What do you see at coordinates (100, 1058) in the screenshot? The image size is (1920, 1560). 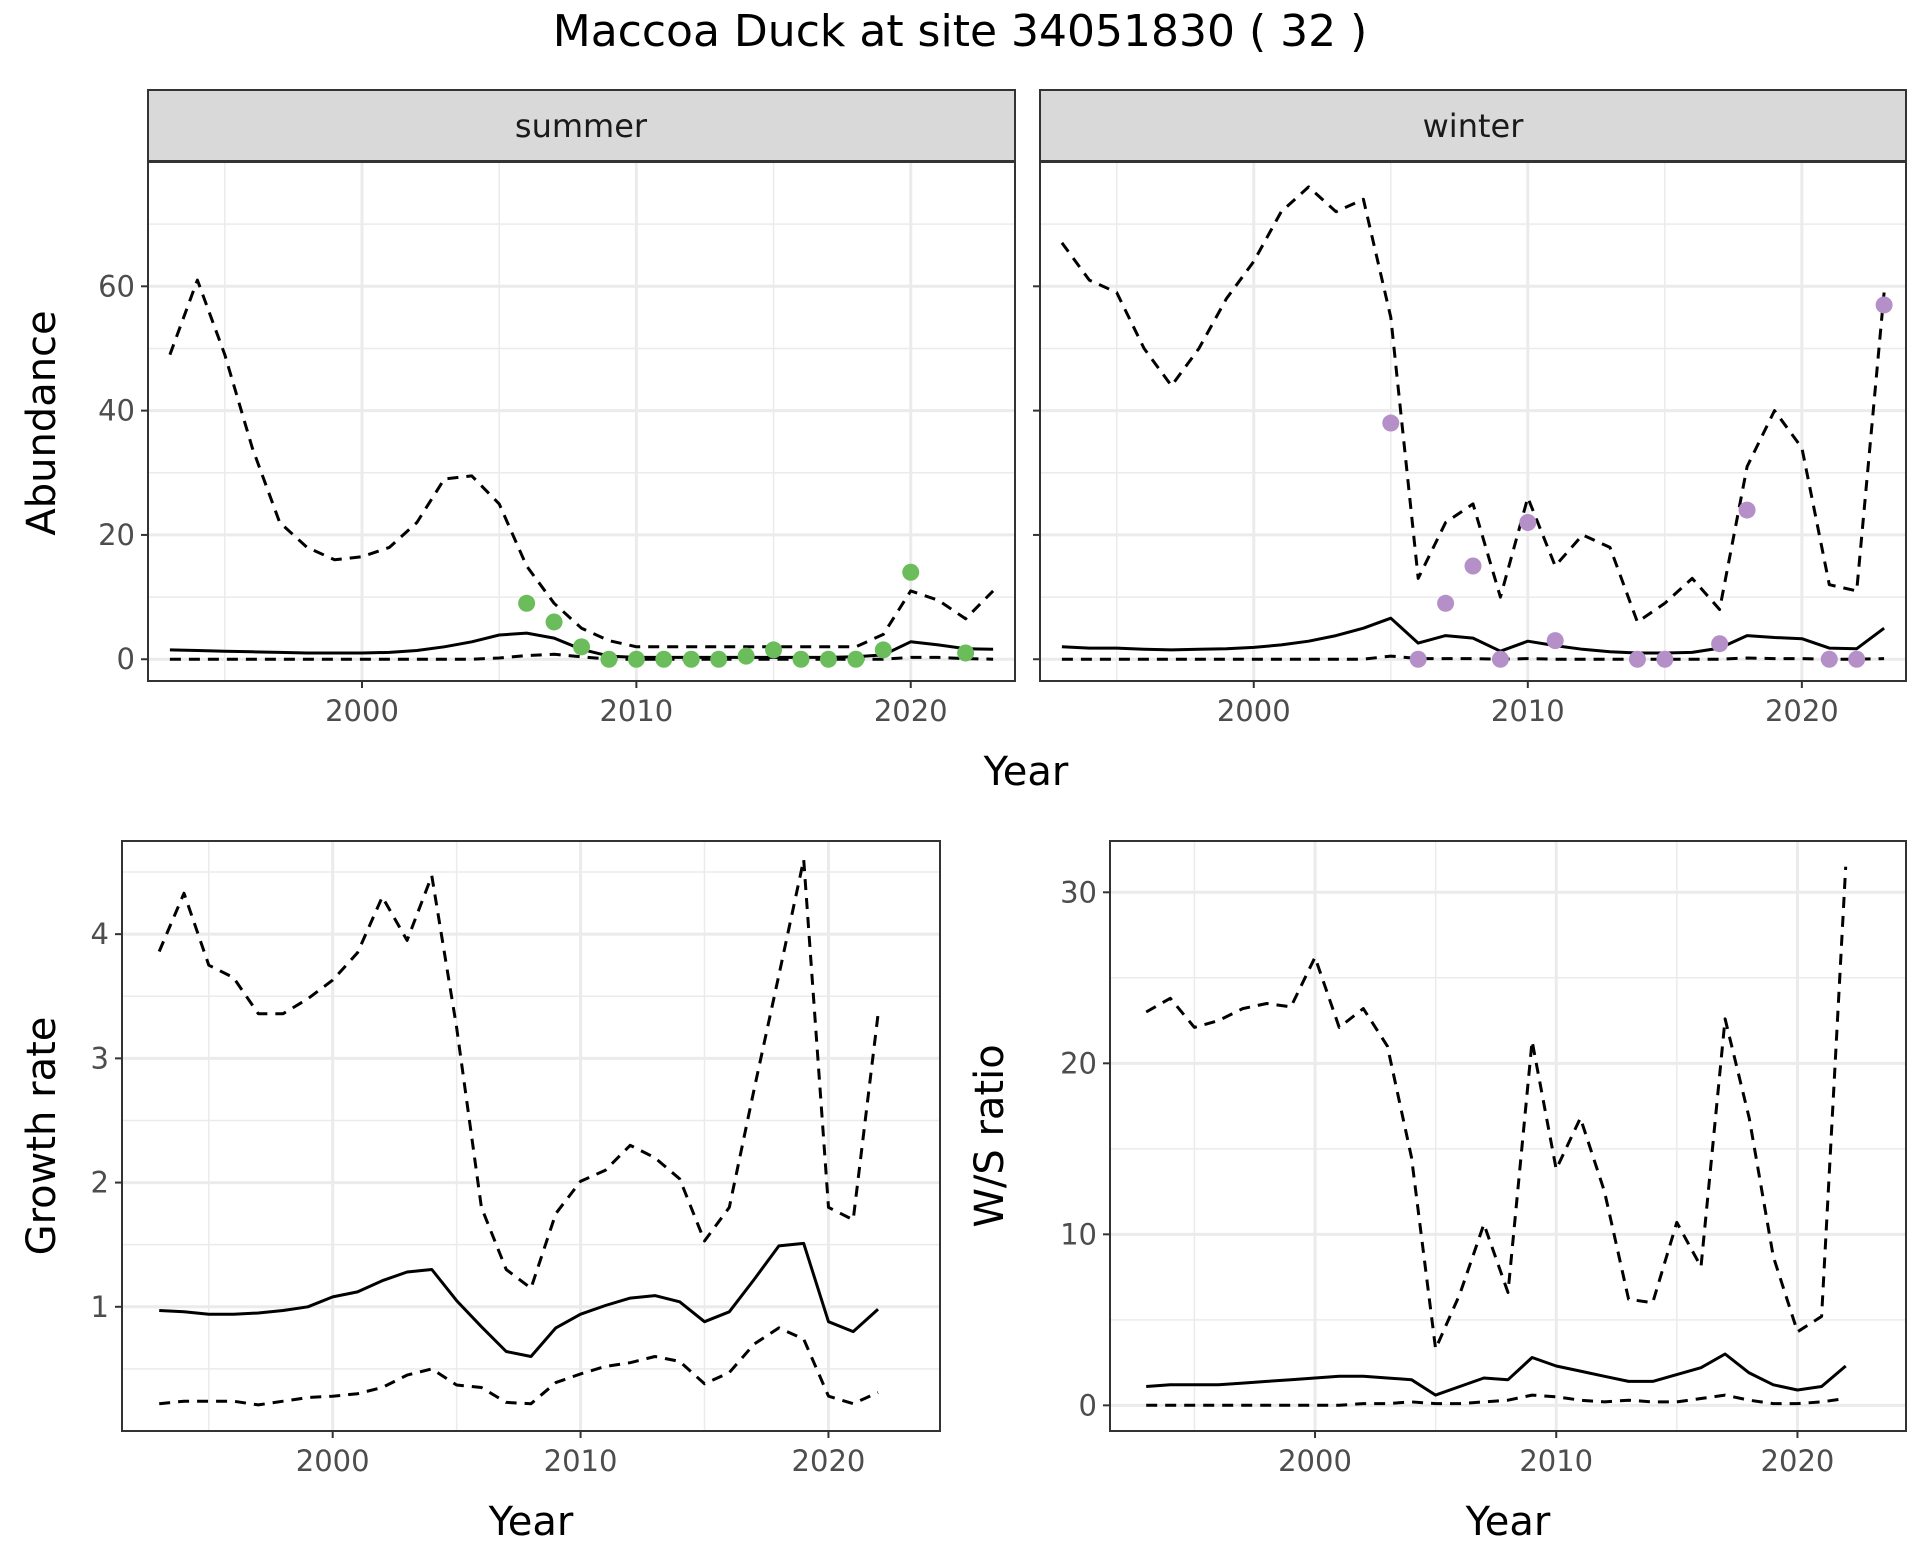 I see `growth-y-tick-label: 3` at bounding box center [100, 1058].